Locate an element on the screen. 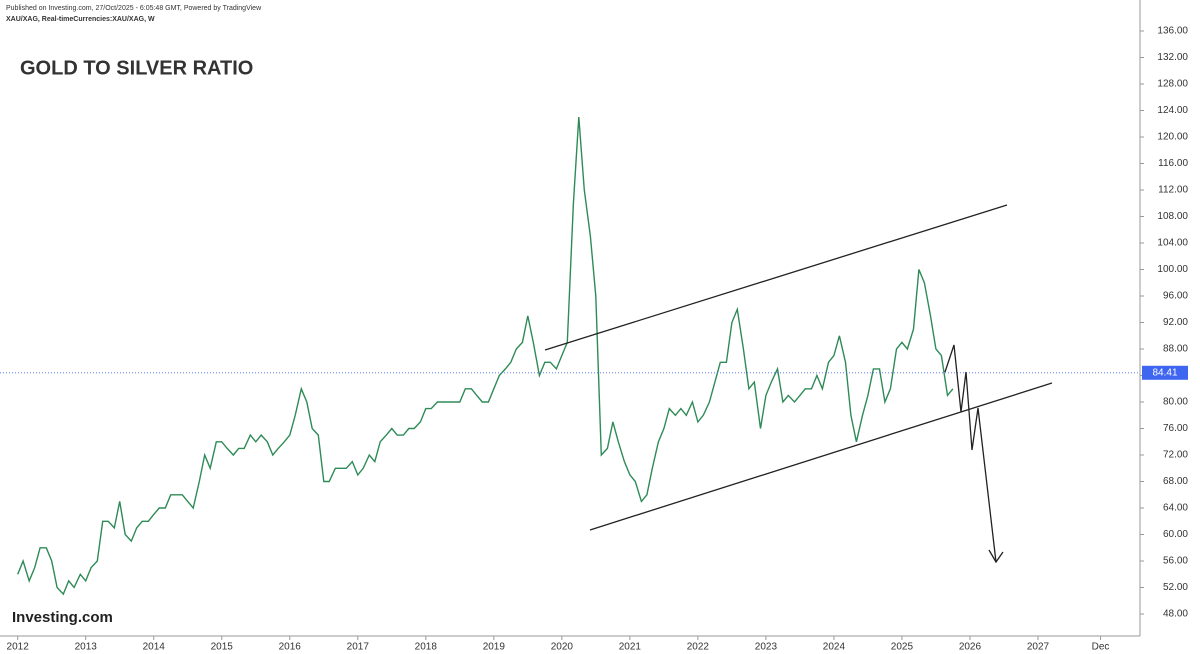 This screenshot has height=654, width=1200. last-price-label: 84.41 is located at coordinates (1164, 372).